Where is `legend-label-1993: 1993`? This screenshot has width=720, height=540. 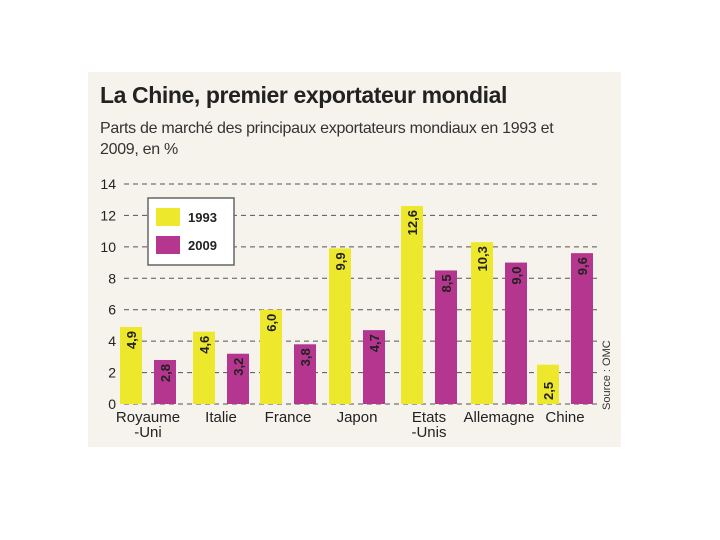 legend-label-1993: 1993 is located at coordinates (202, 217).